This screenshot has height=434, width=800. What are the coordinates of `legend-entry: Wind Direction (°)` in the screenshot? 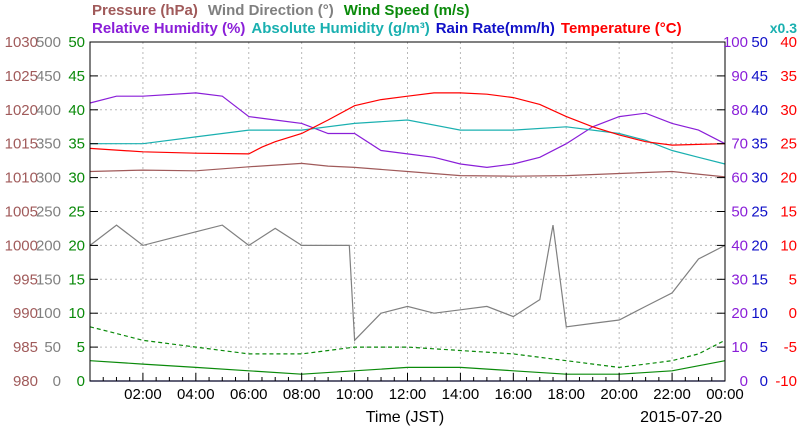 It's located at (271, 10).